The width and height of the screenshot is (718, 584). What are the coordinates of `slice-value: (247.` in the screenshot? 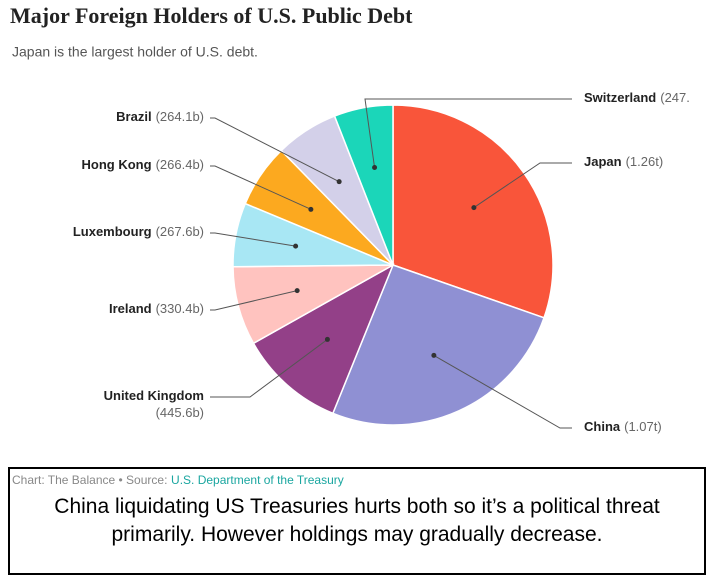 It's located at (675, 97).